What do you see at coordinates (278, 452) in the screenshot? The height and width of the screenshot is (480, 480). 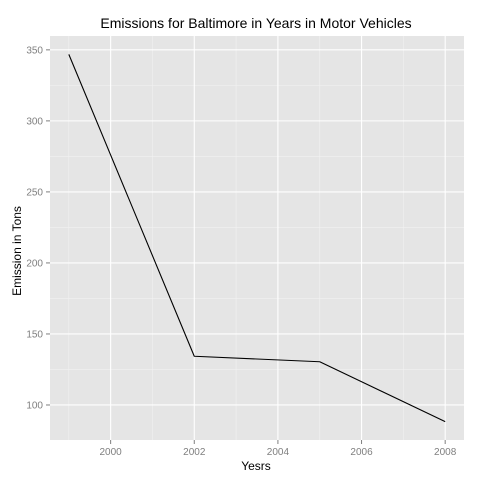 I see `x-tick-label: 2004` at bounding box center [278, 452].